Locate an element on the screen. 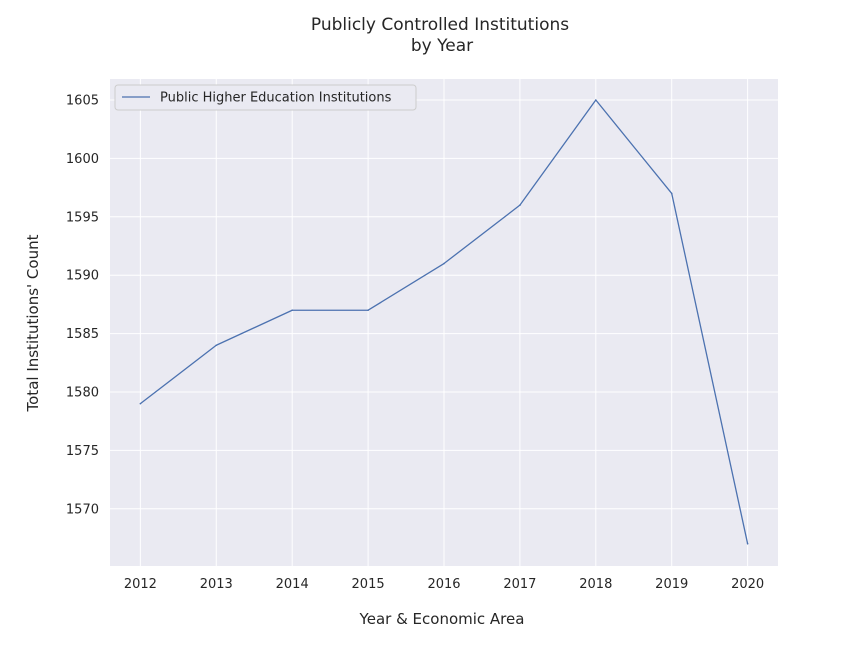 This screenshot has width=864, height=648. chart-title-line-2: by Year is located at coordinates (442, 46).